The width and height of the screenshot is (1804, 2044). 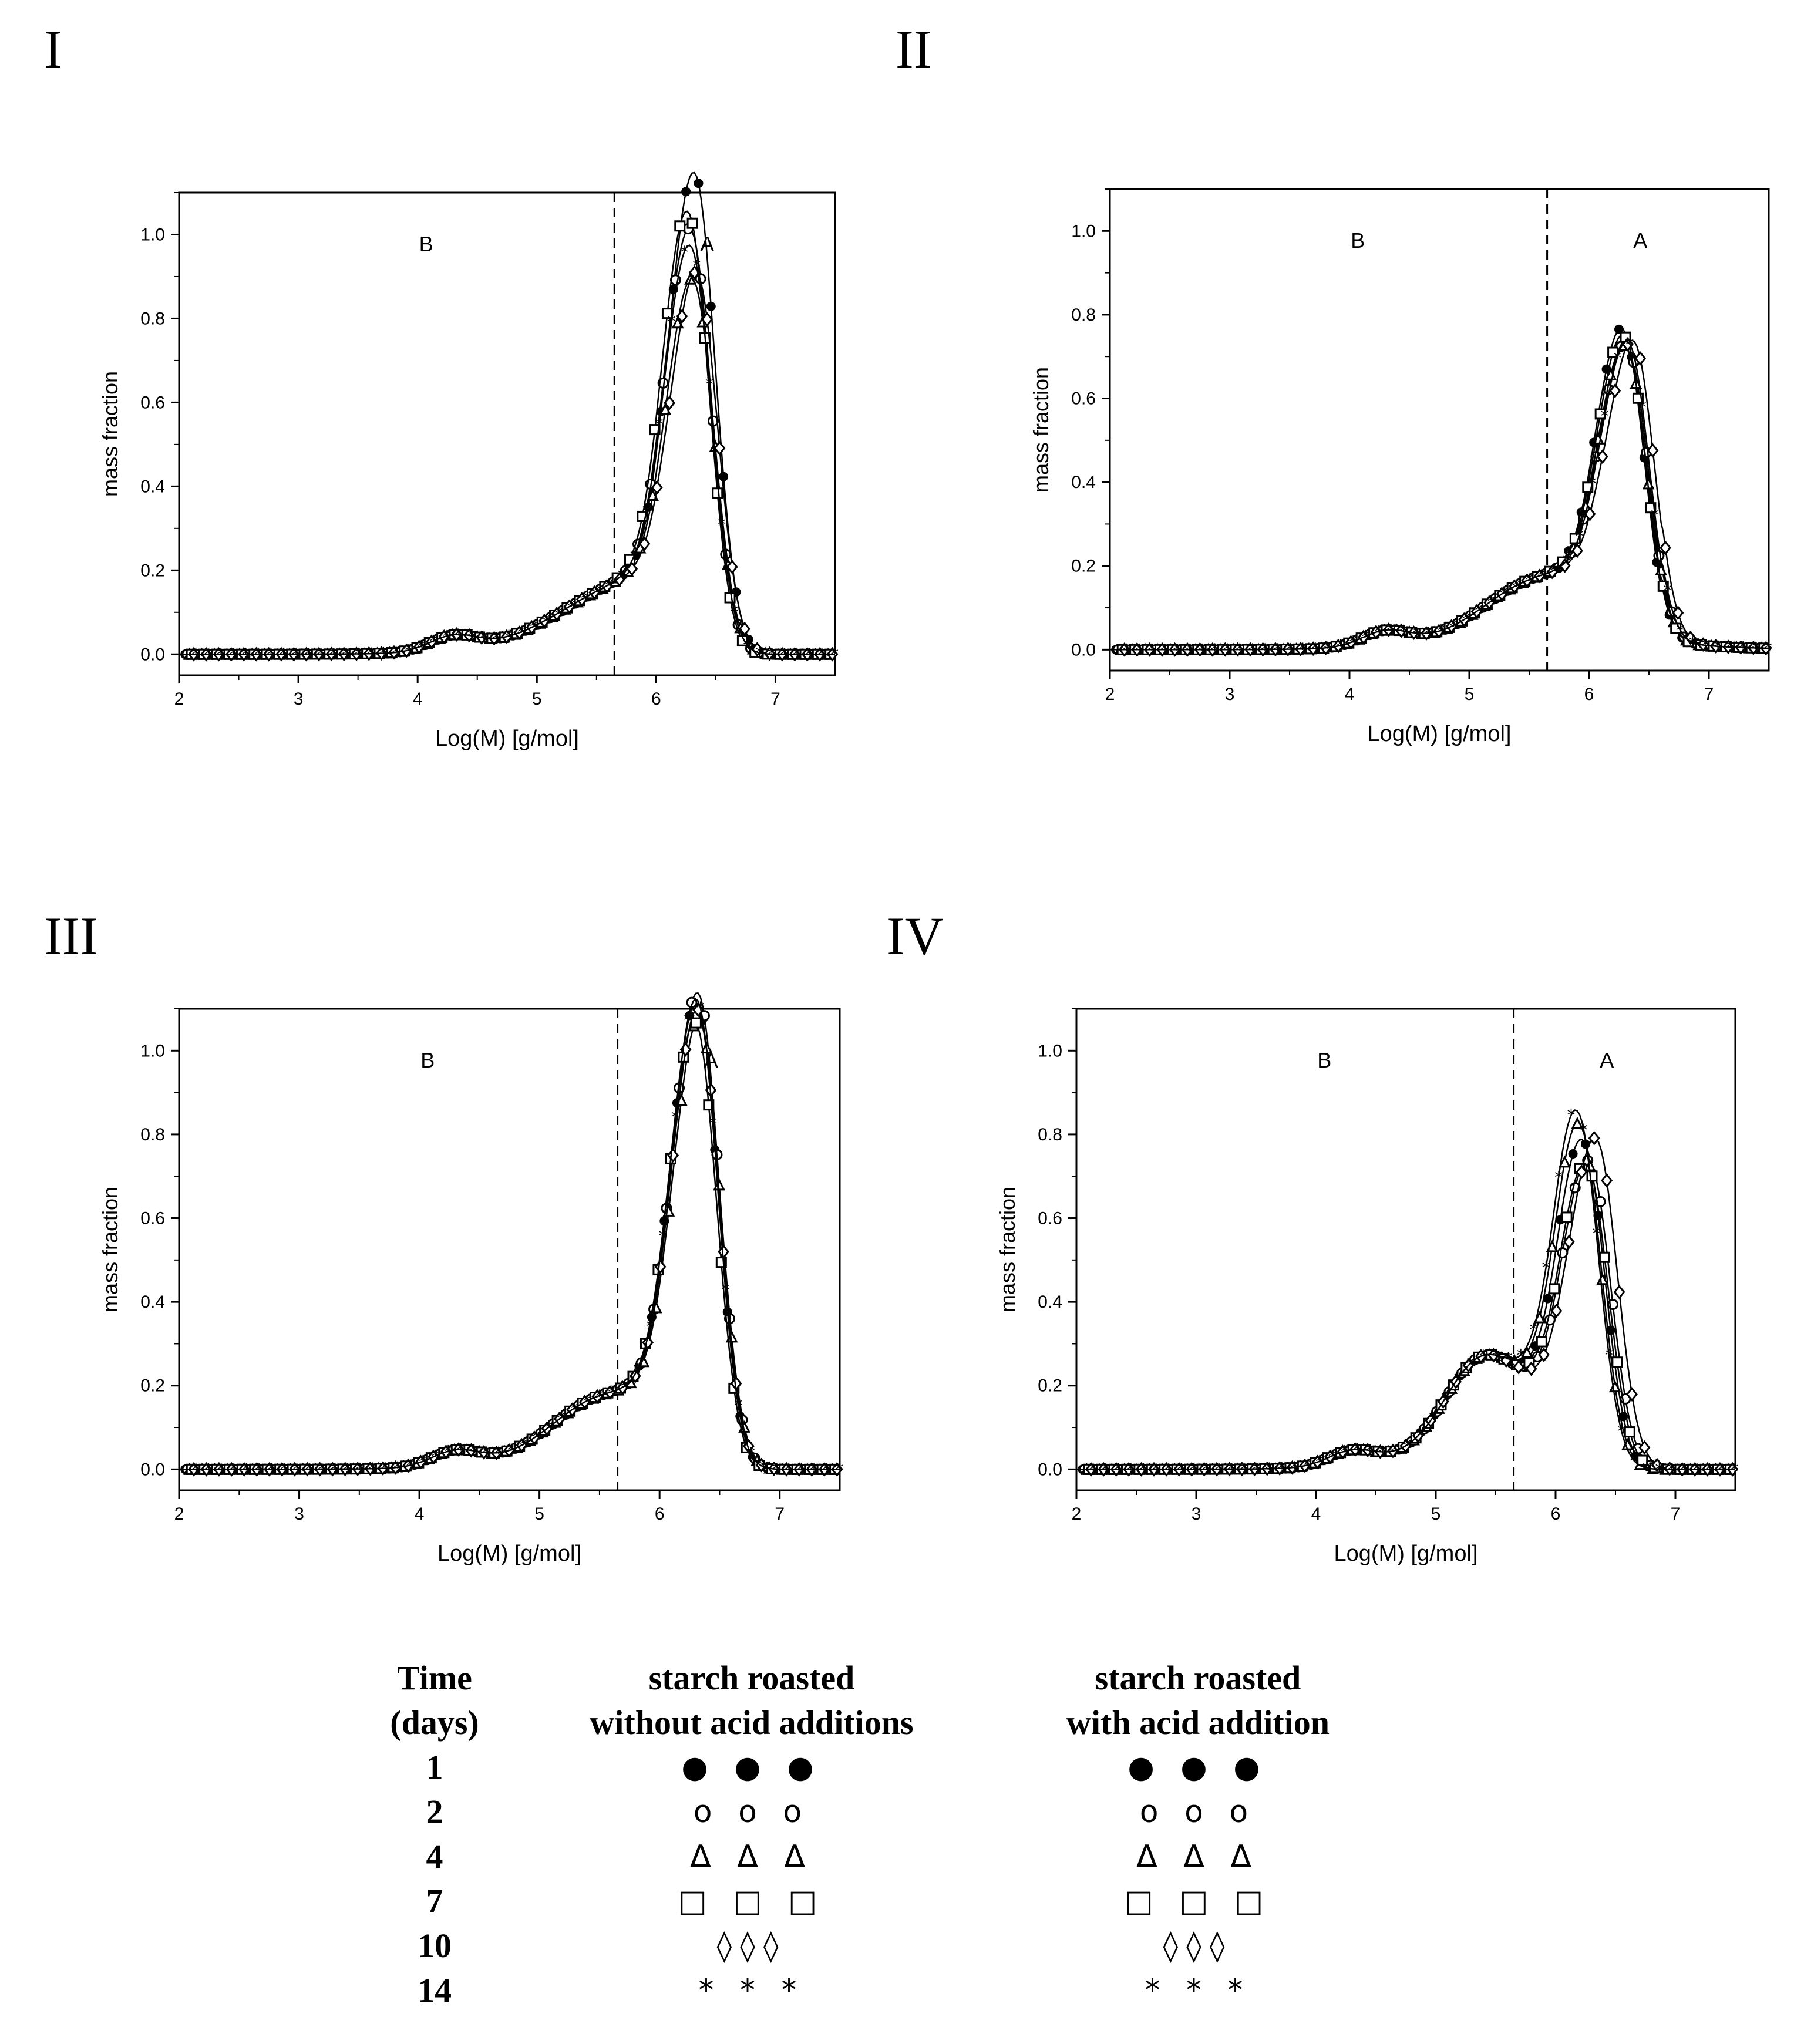 What do you see at coordinates (71, 936) in the screenshot?
I see `panel-label-III: III` at bounding box center [71, 936].